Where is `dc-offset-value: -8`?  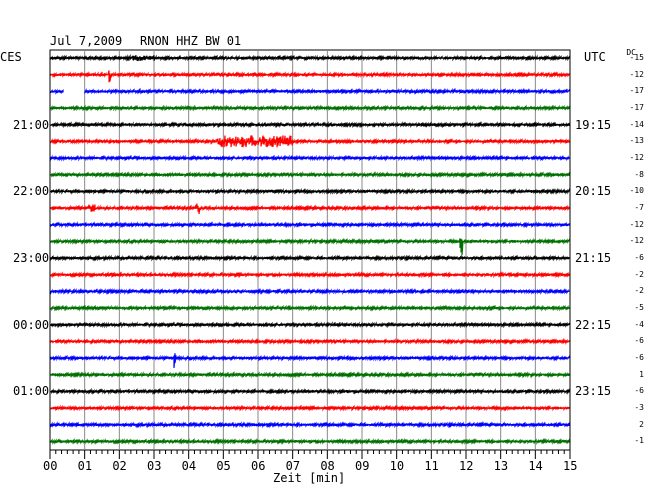
dc-offset-value: -8 is located at coordinates (639, 174).